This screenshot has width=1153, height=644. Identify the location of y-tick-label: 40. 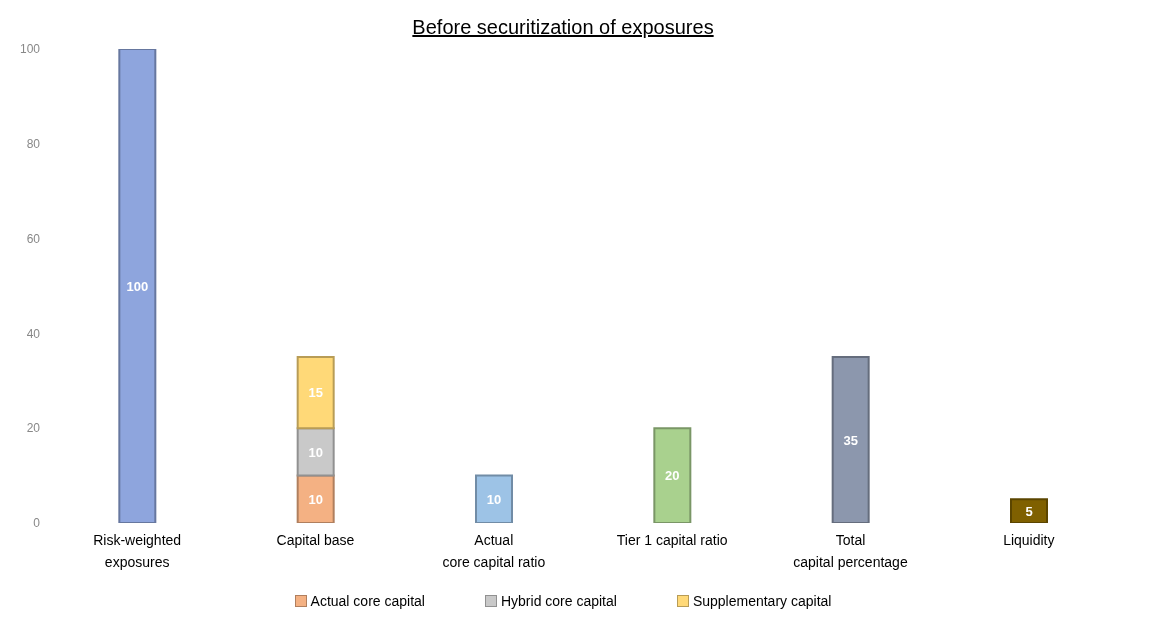
(33, 333).